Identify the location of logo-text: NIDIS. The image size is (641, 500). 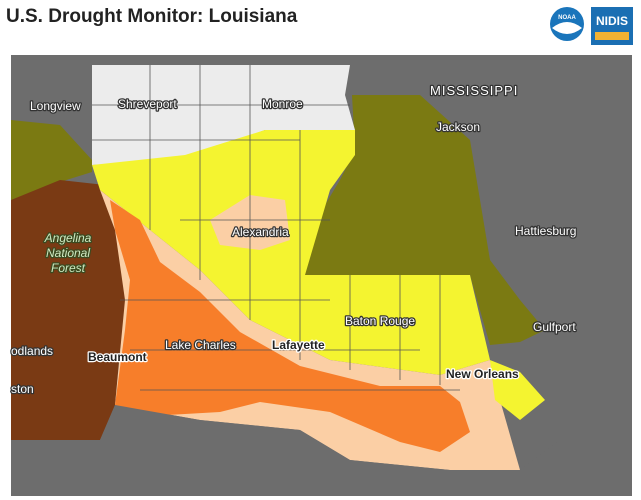
(612, 21).